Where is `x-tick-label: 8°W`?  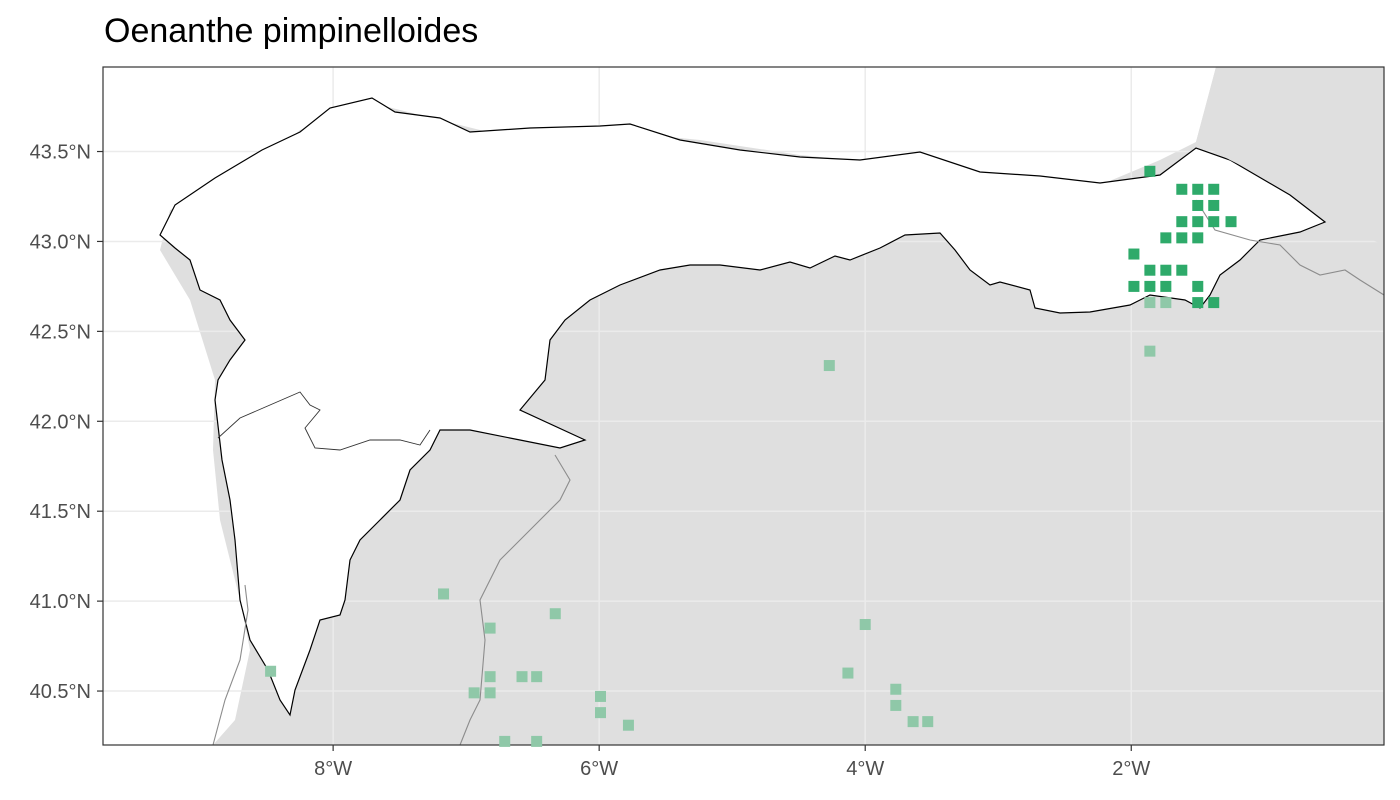
x-tick-label: 8°W is located at coordinates (333, 769).